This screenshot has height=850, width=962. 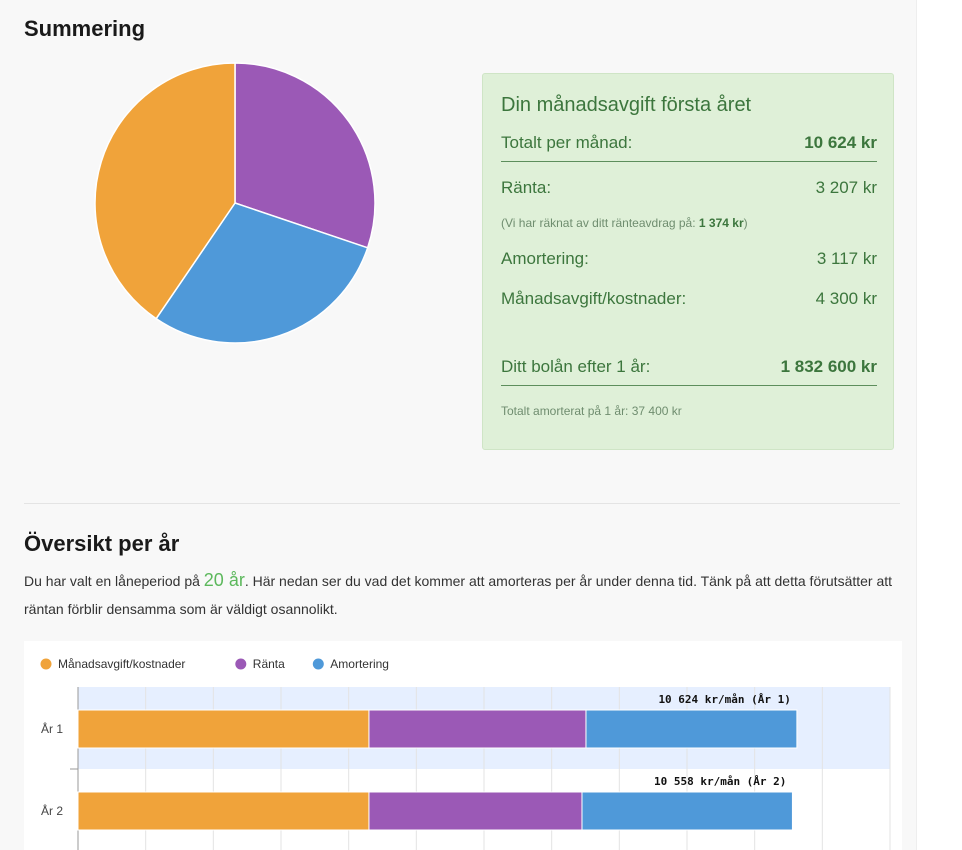 What do you see at coordinates (828, 366) in the screenshot?
I see `loan-after-value: 1 832 600 kr` at bounding box center [828, 366].